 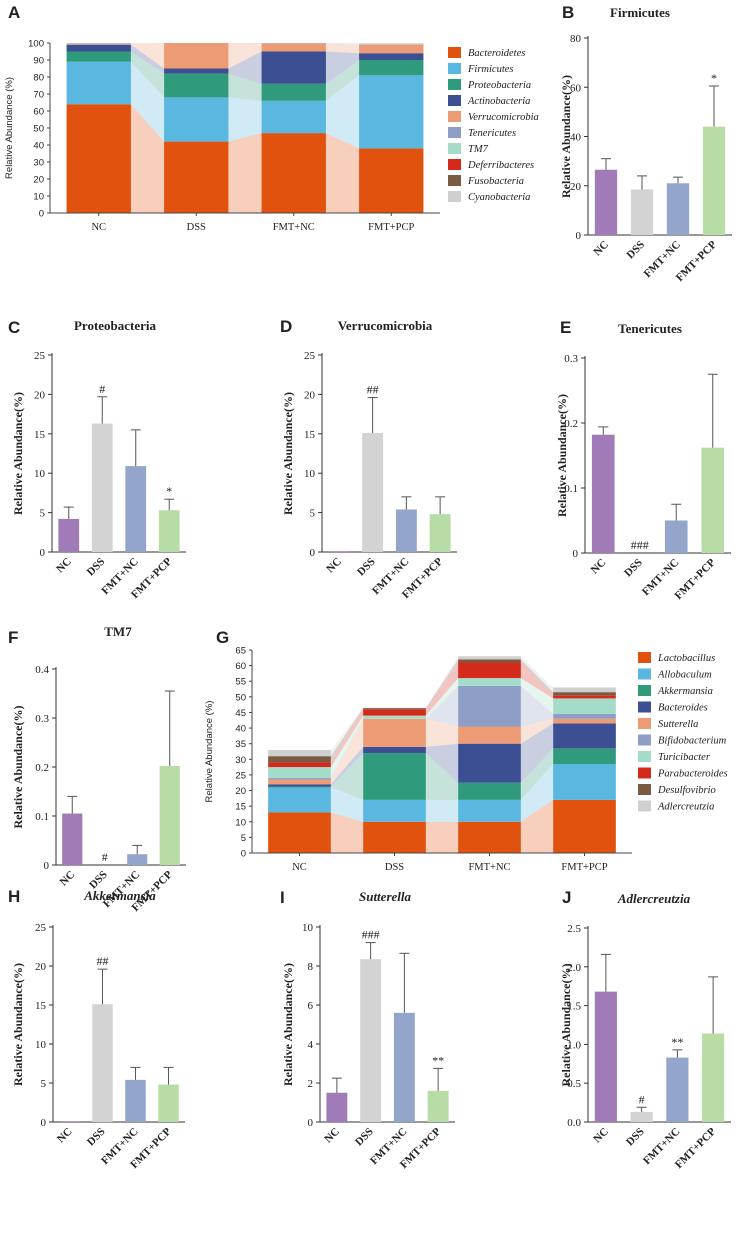 I want to click on flow-band-G-Desulfovibrio, so click(x=347, y=735).